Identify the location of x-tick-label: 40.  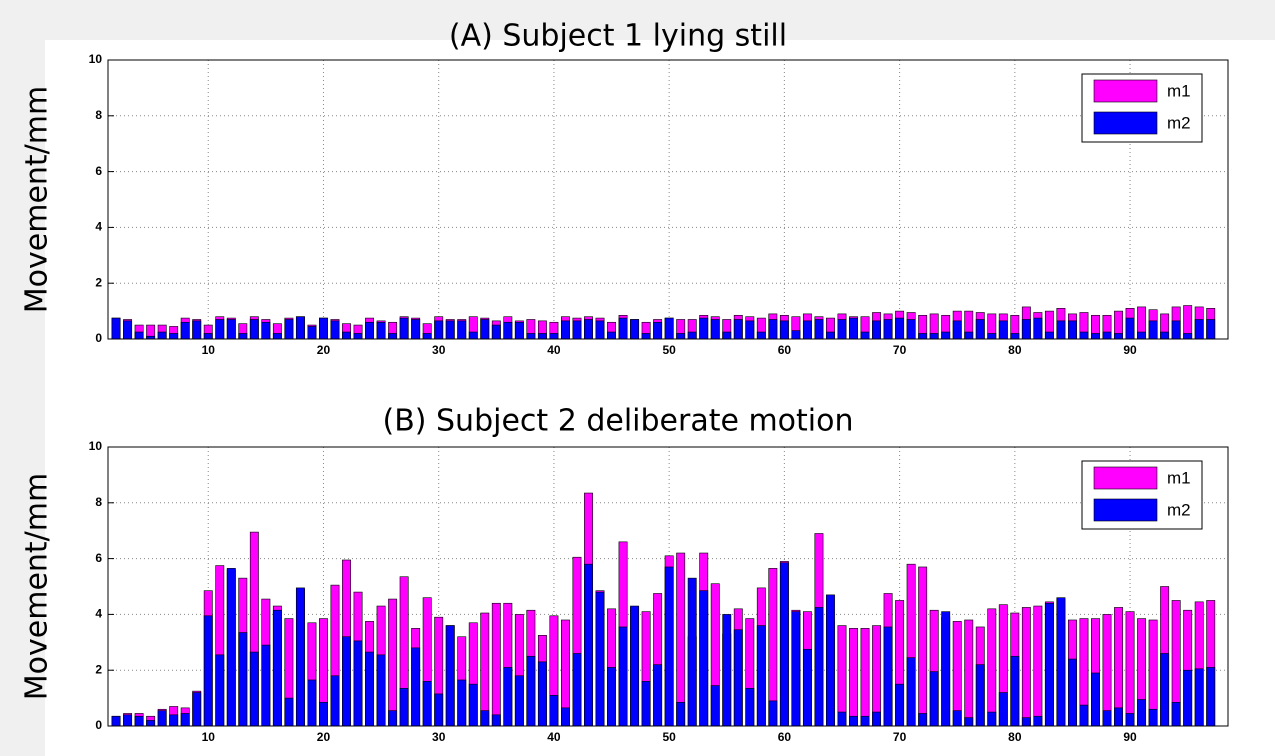
(554, 350).